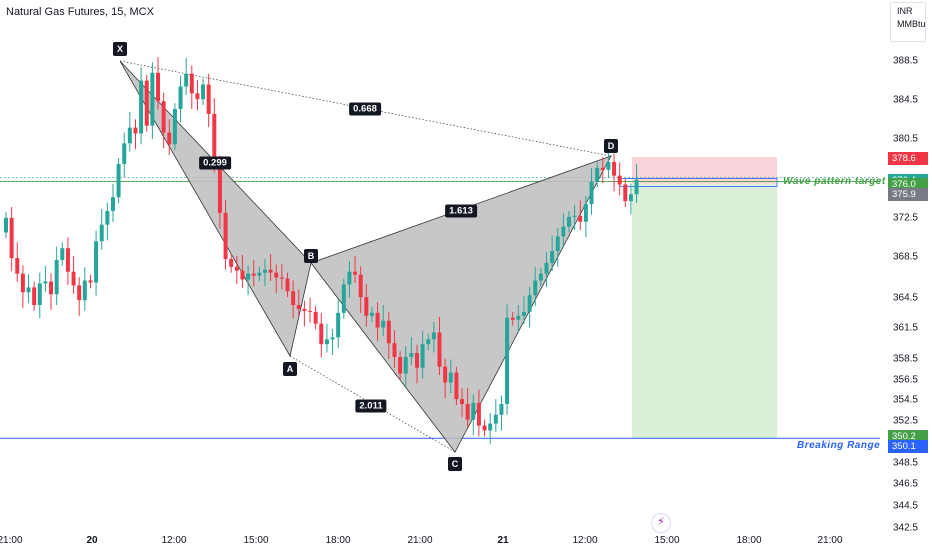 This screenshot has height=550, width=932. I want to click on pattern-point-b: B, so click(311, 256).